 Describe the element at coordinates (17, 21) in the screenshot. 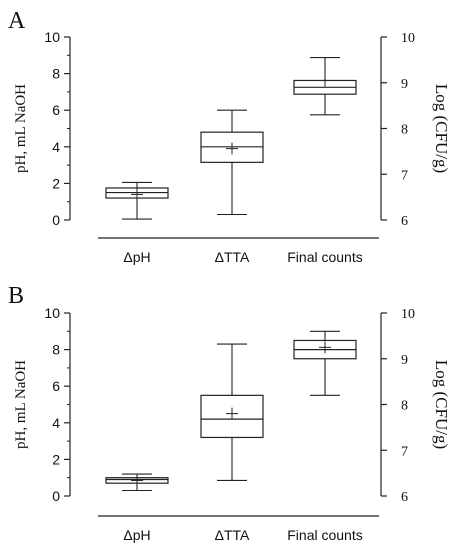

I see `panel-label: A` at that location.